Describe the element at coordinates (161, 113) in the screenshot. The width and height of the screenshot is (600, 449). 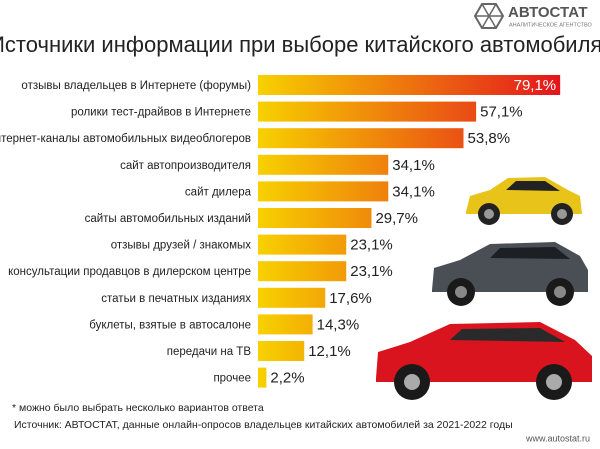
I see `category-label: ролики тест-драйвов в Интернете` at that location.